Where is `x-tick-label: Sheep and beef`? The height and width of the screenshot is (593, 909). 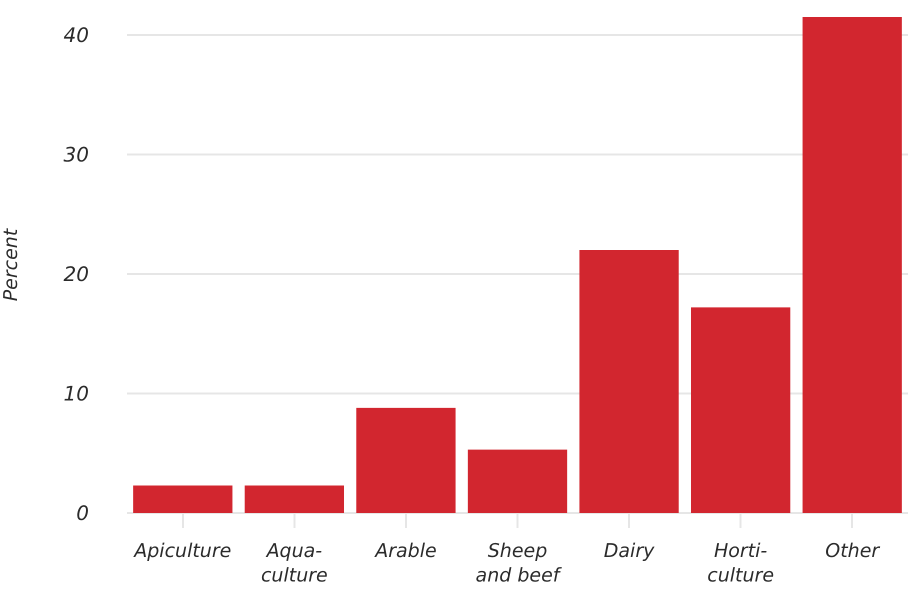 x-tick-label: Sheep and beef is located at coordinates (519, 563).